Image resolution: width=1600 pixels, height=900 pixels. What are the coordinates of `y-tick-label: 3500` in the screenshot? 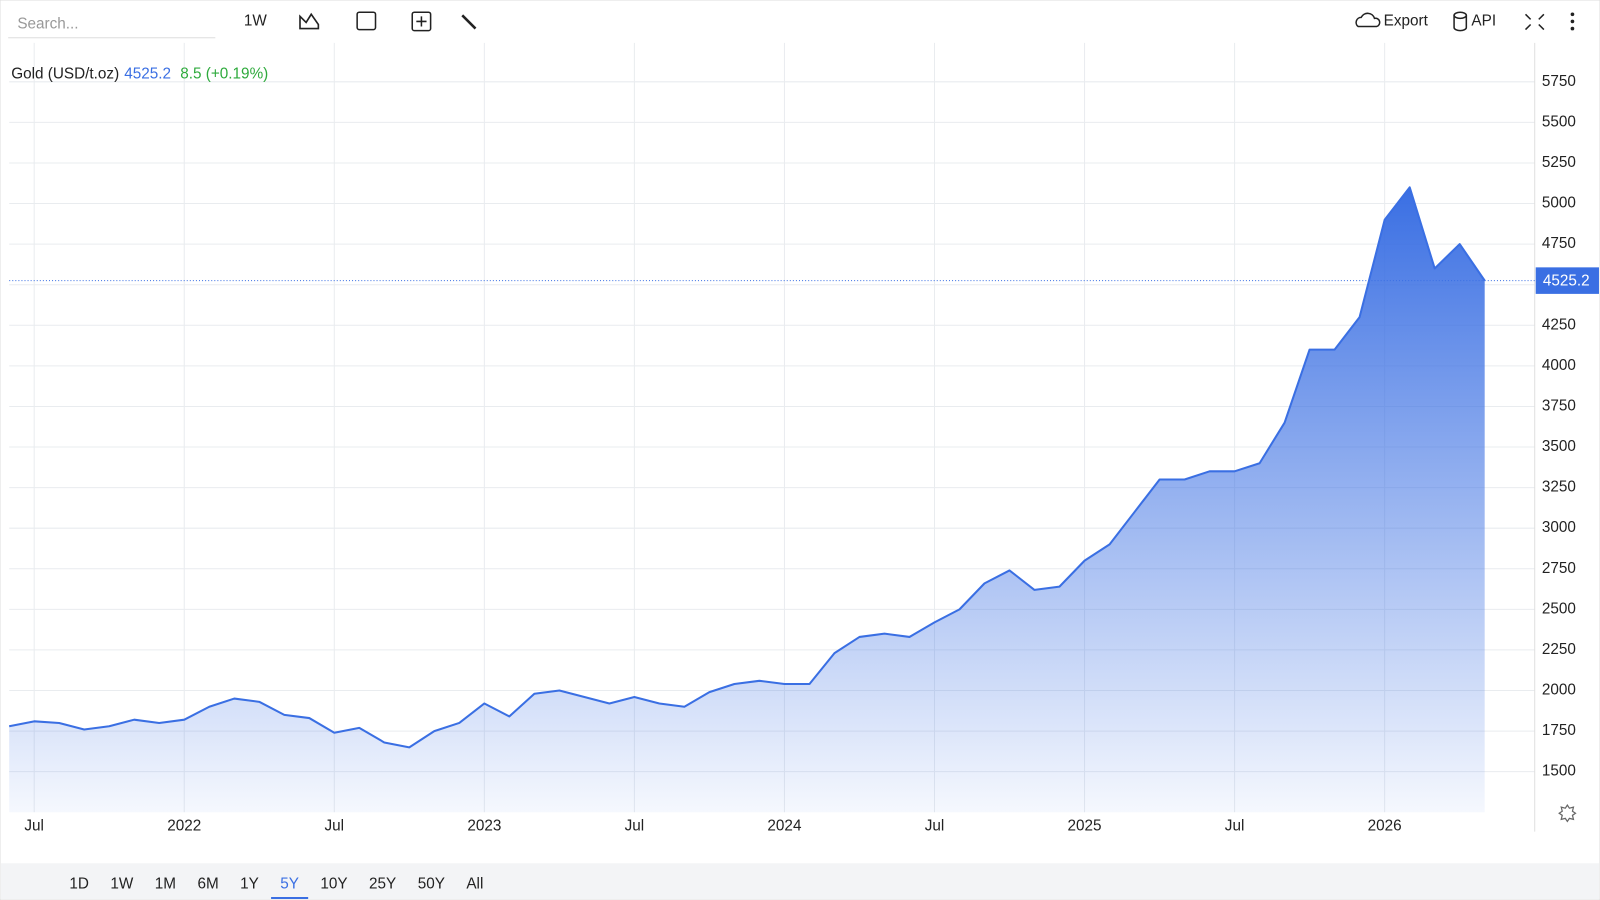 It's located at (1559, 446).